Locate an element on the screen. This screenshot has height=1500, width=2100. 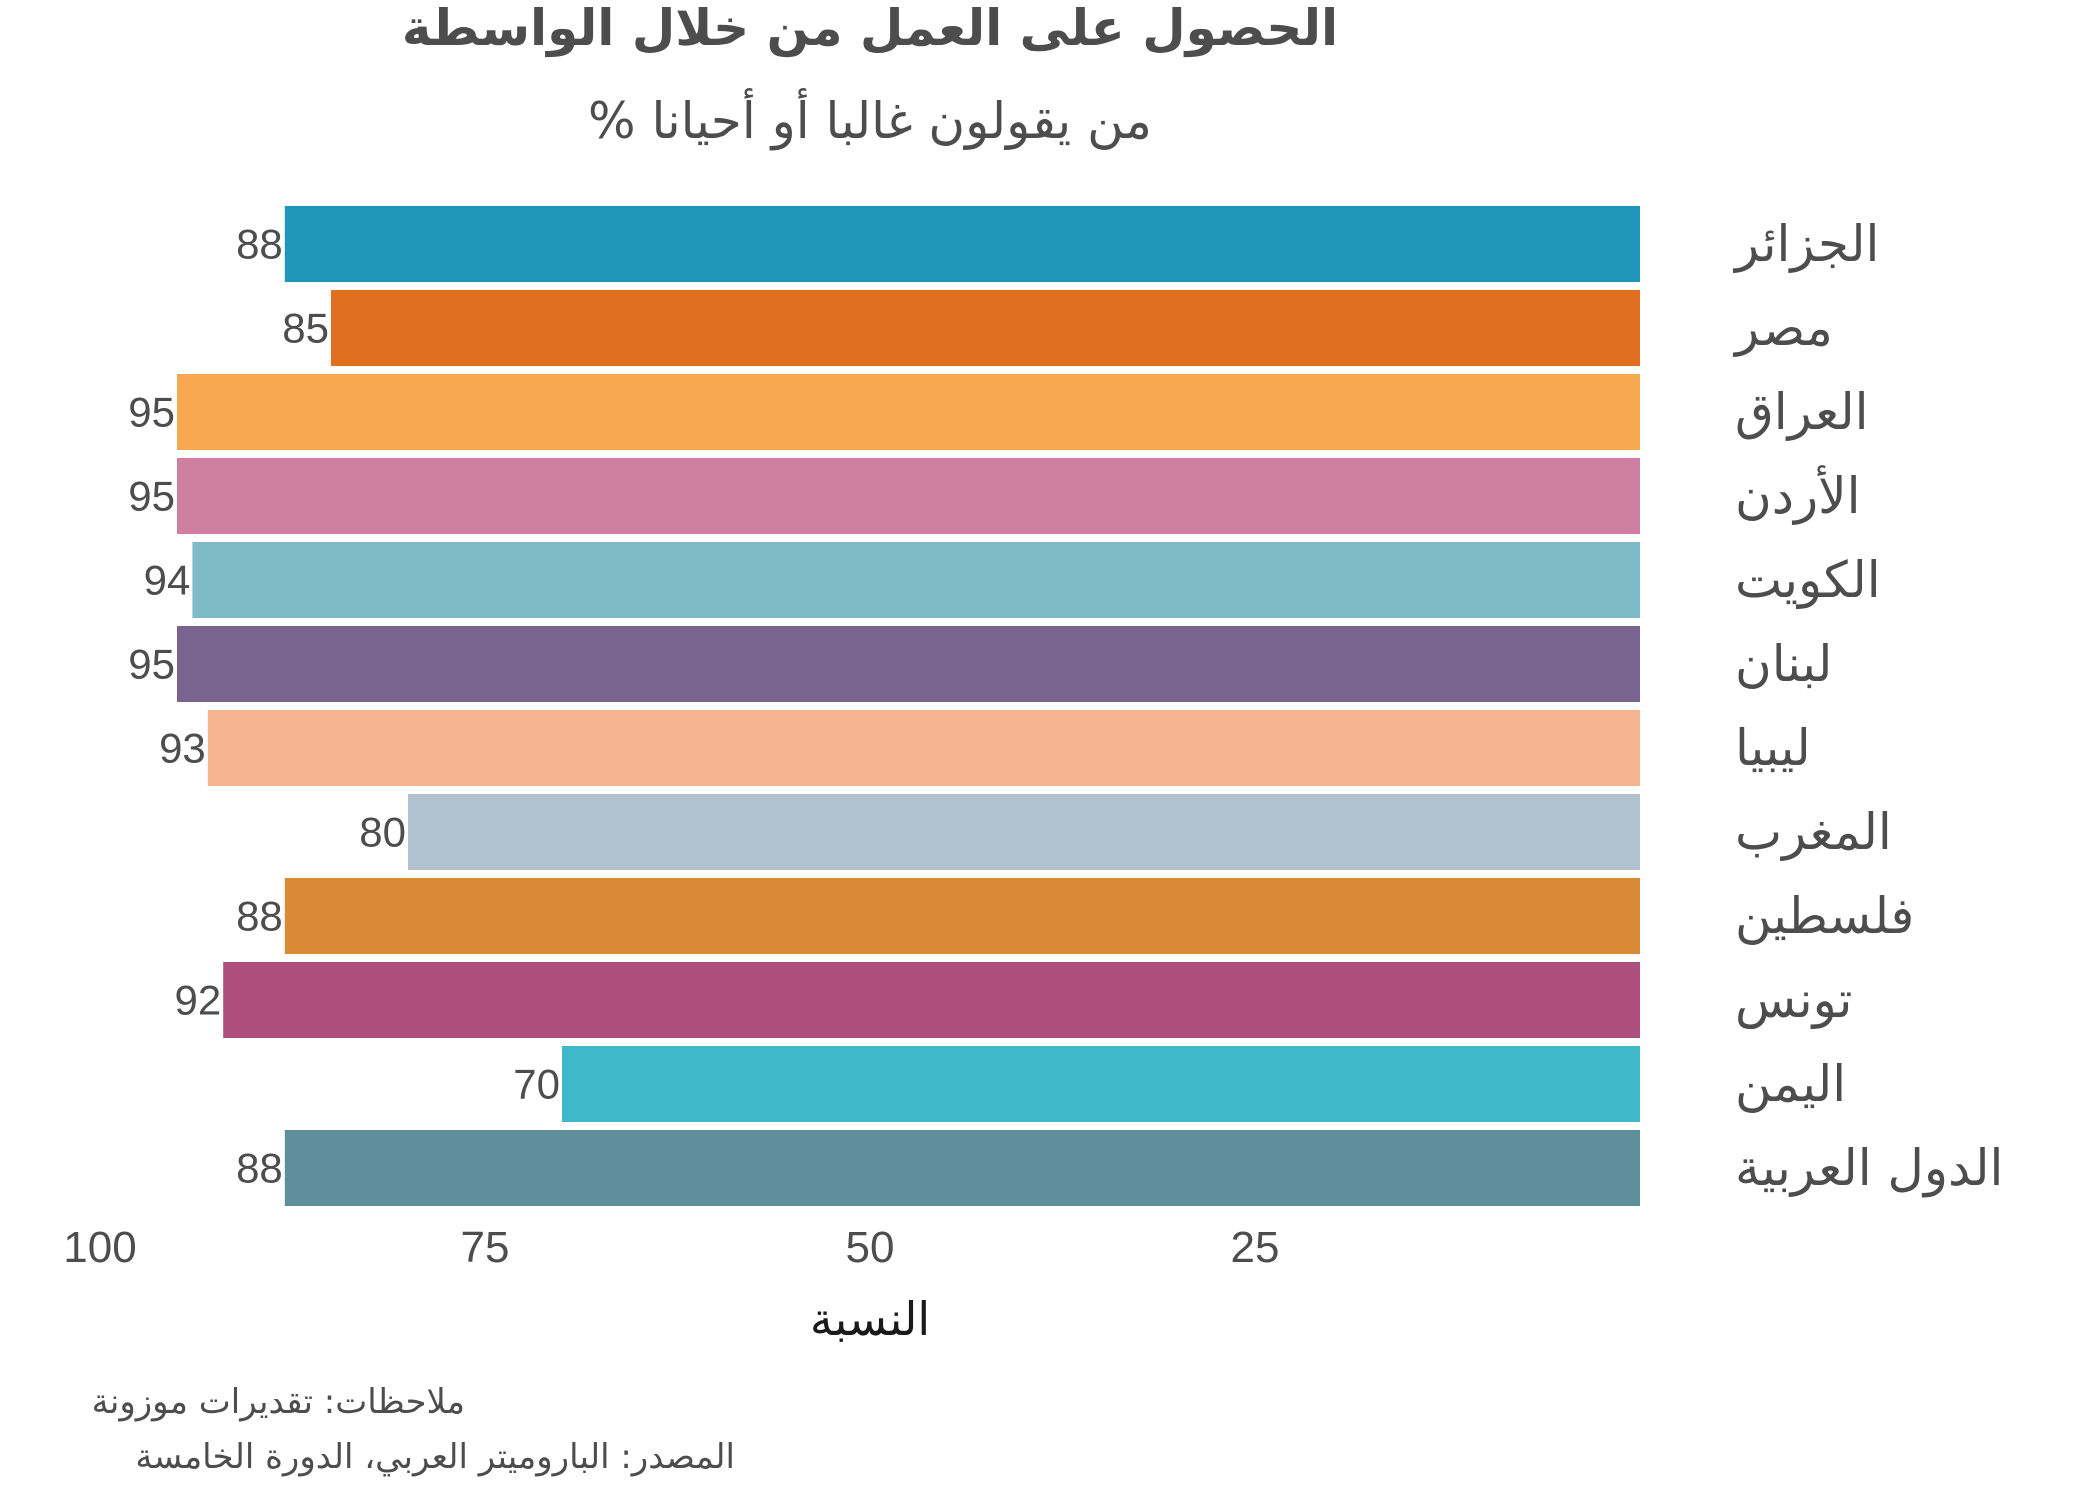
x-tick-label: 75 is located at coordinates (485, 1247).